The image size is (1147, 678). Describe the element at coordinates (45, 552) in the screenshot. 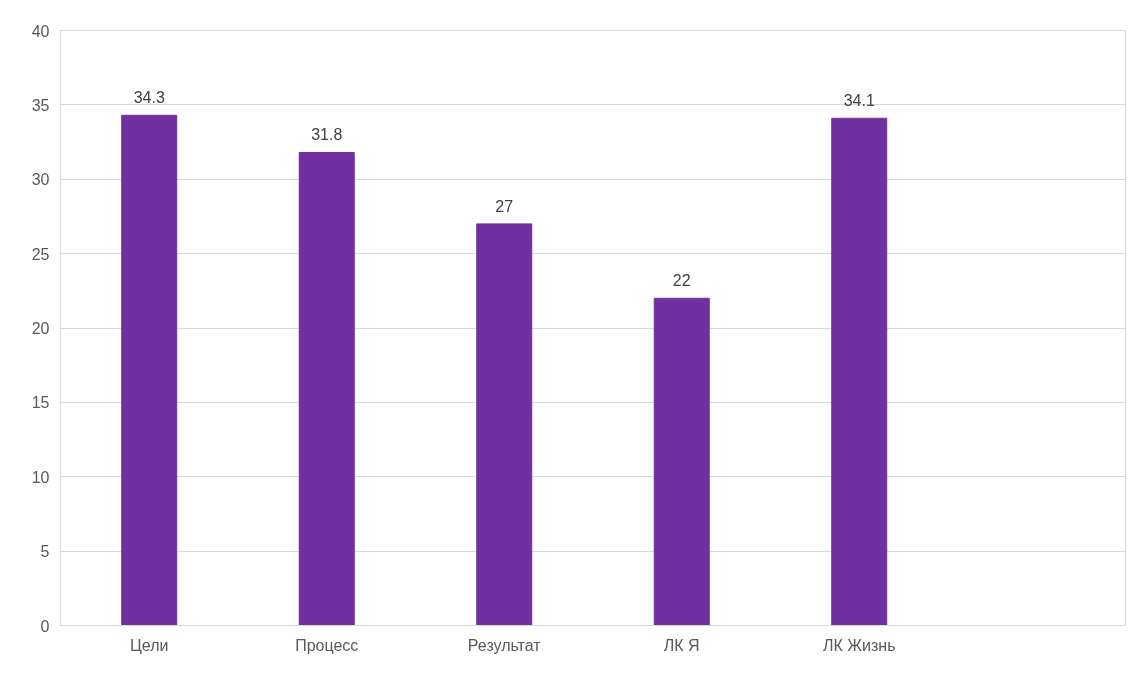

I see `y-tick-label: 5` at that location.